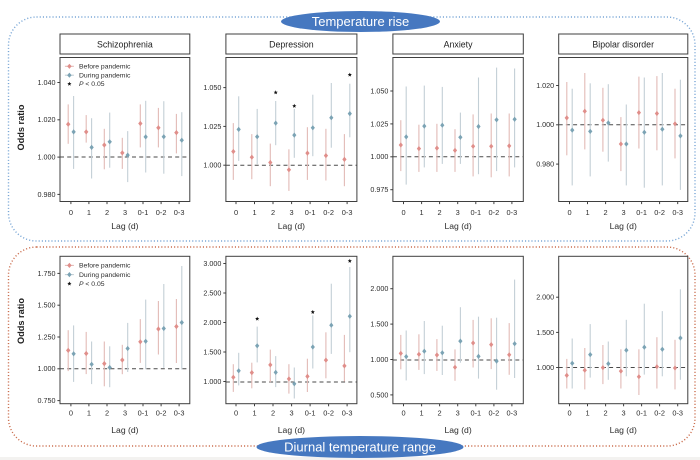 Image resolution: width=700 pixels, height=460 pixels. Describe the element at coordinates (360, 447) in the screenshot. I see `svg-text: Diurnal temperature range` at that location.